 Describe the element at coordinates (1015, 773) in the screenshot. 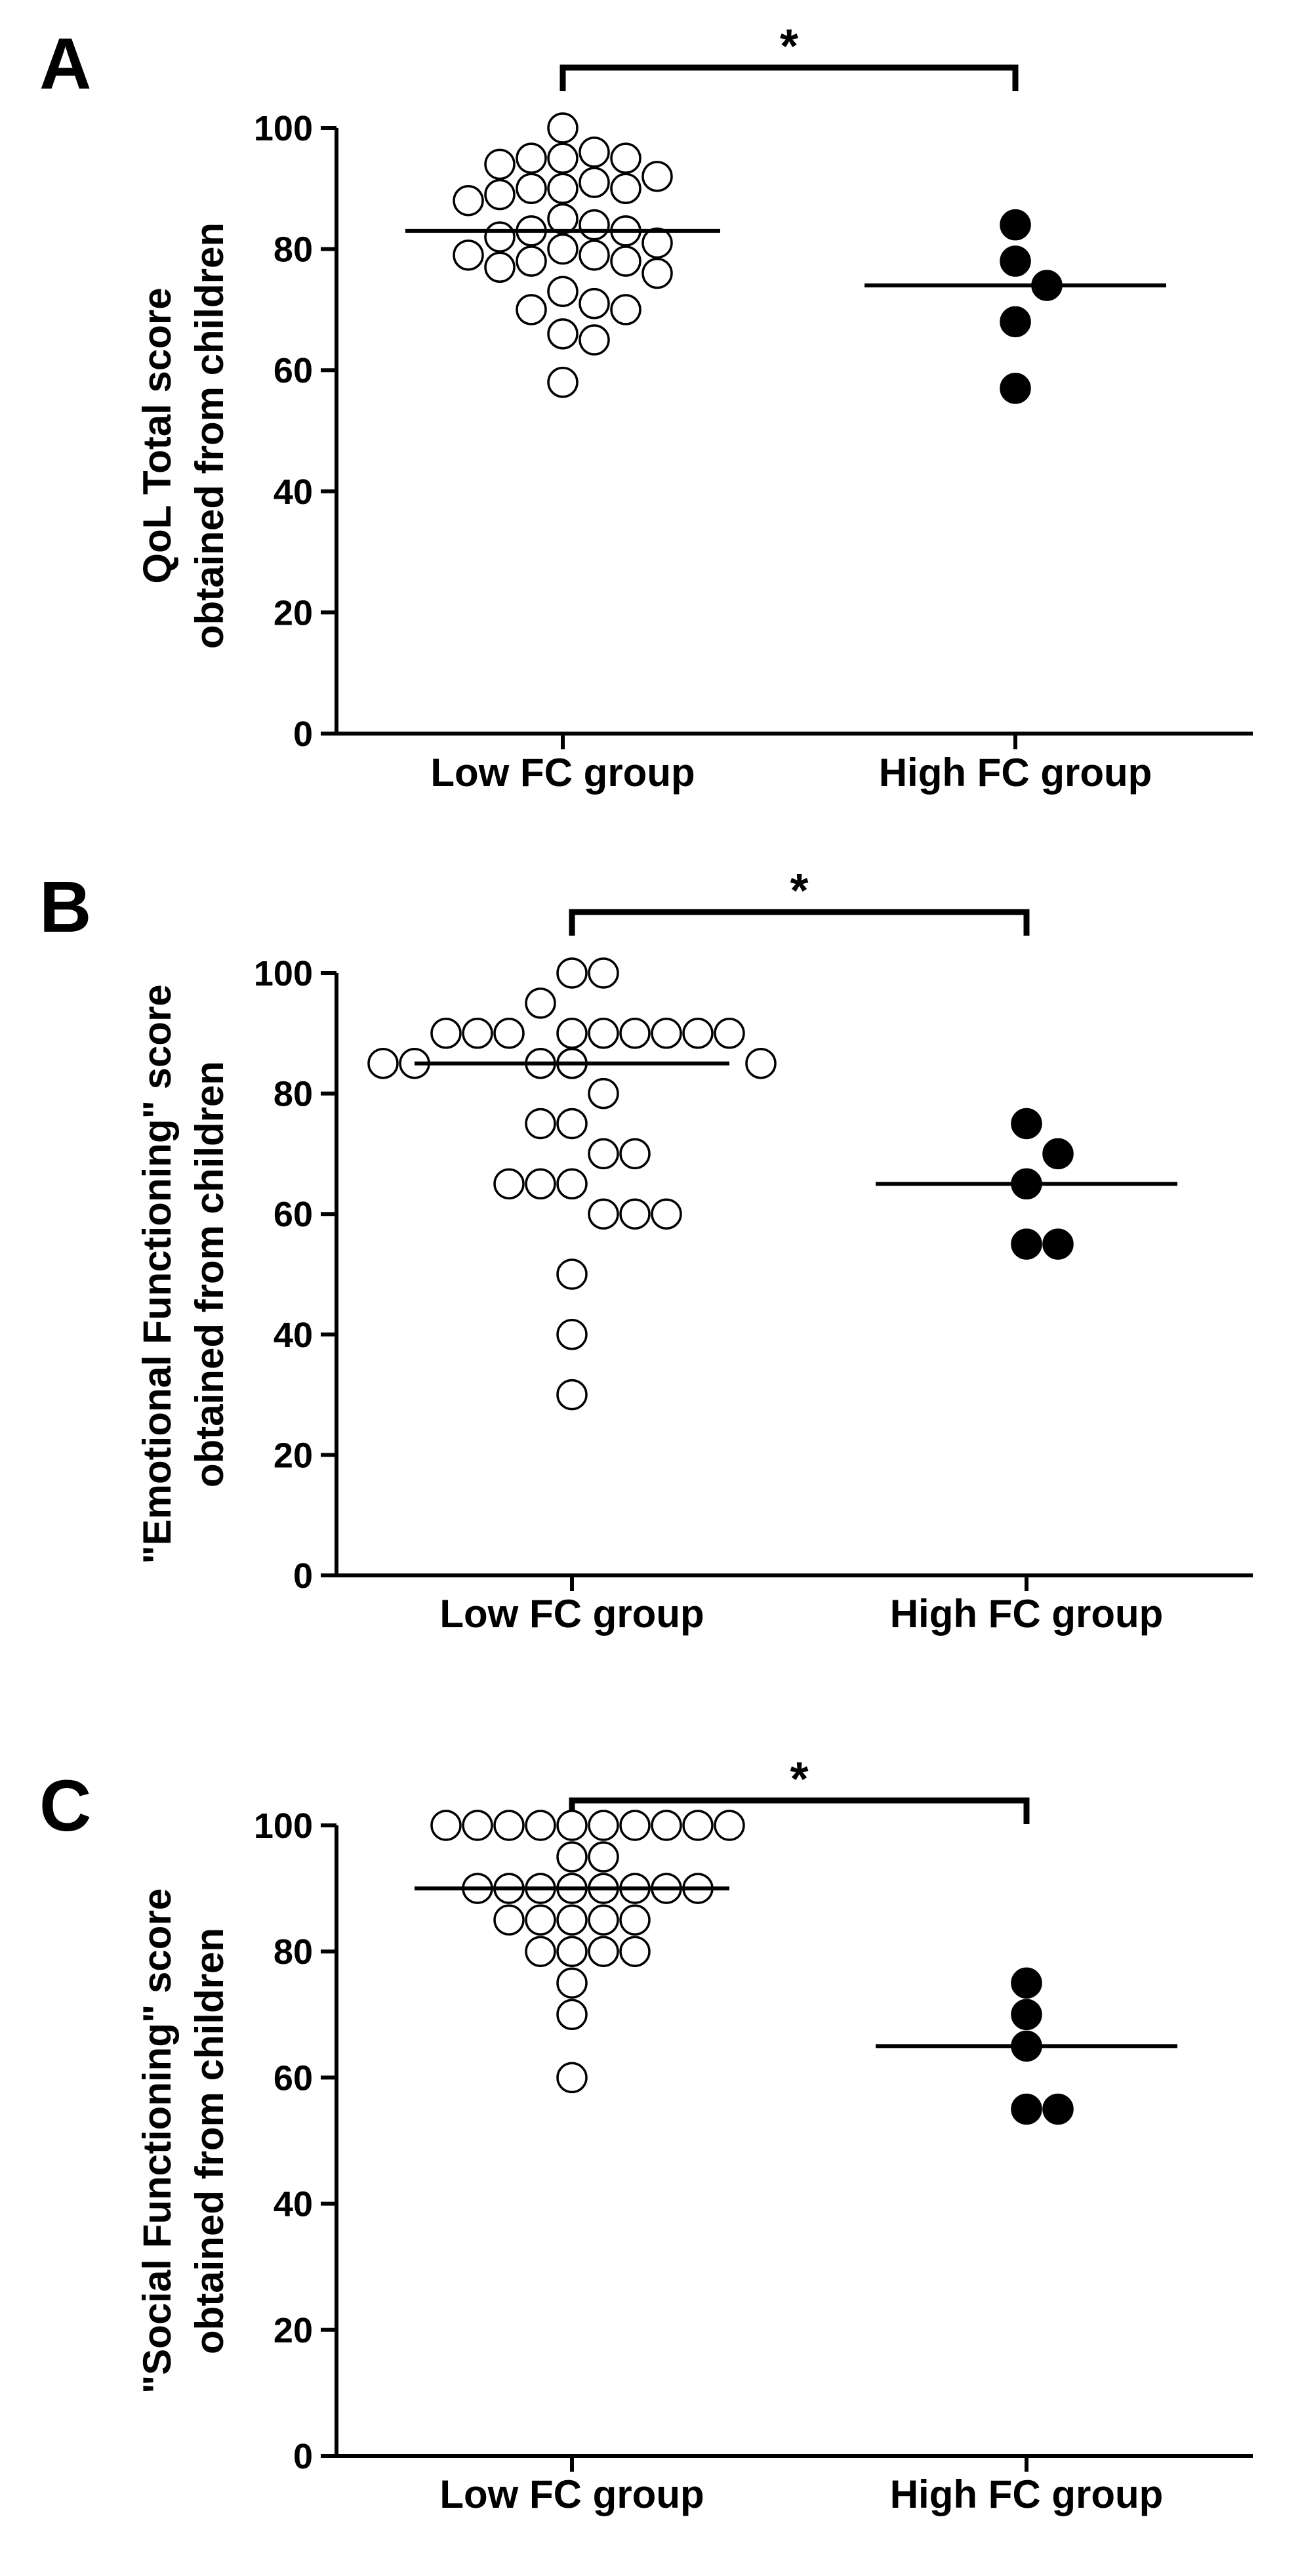

I see `x-category-label-a: High FC group` at that location.